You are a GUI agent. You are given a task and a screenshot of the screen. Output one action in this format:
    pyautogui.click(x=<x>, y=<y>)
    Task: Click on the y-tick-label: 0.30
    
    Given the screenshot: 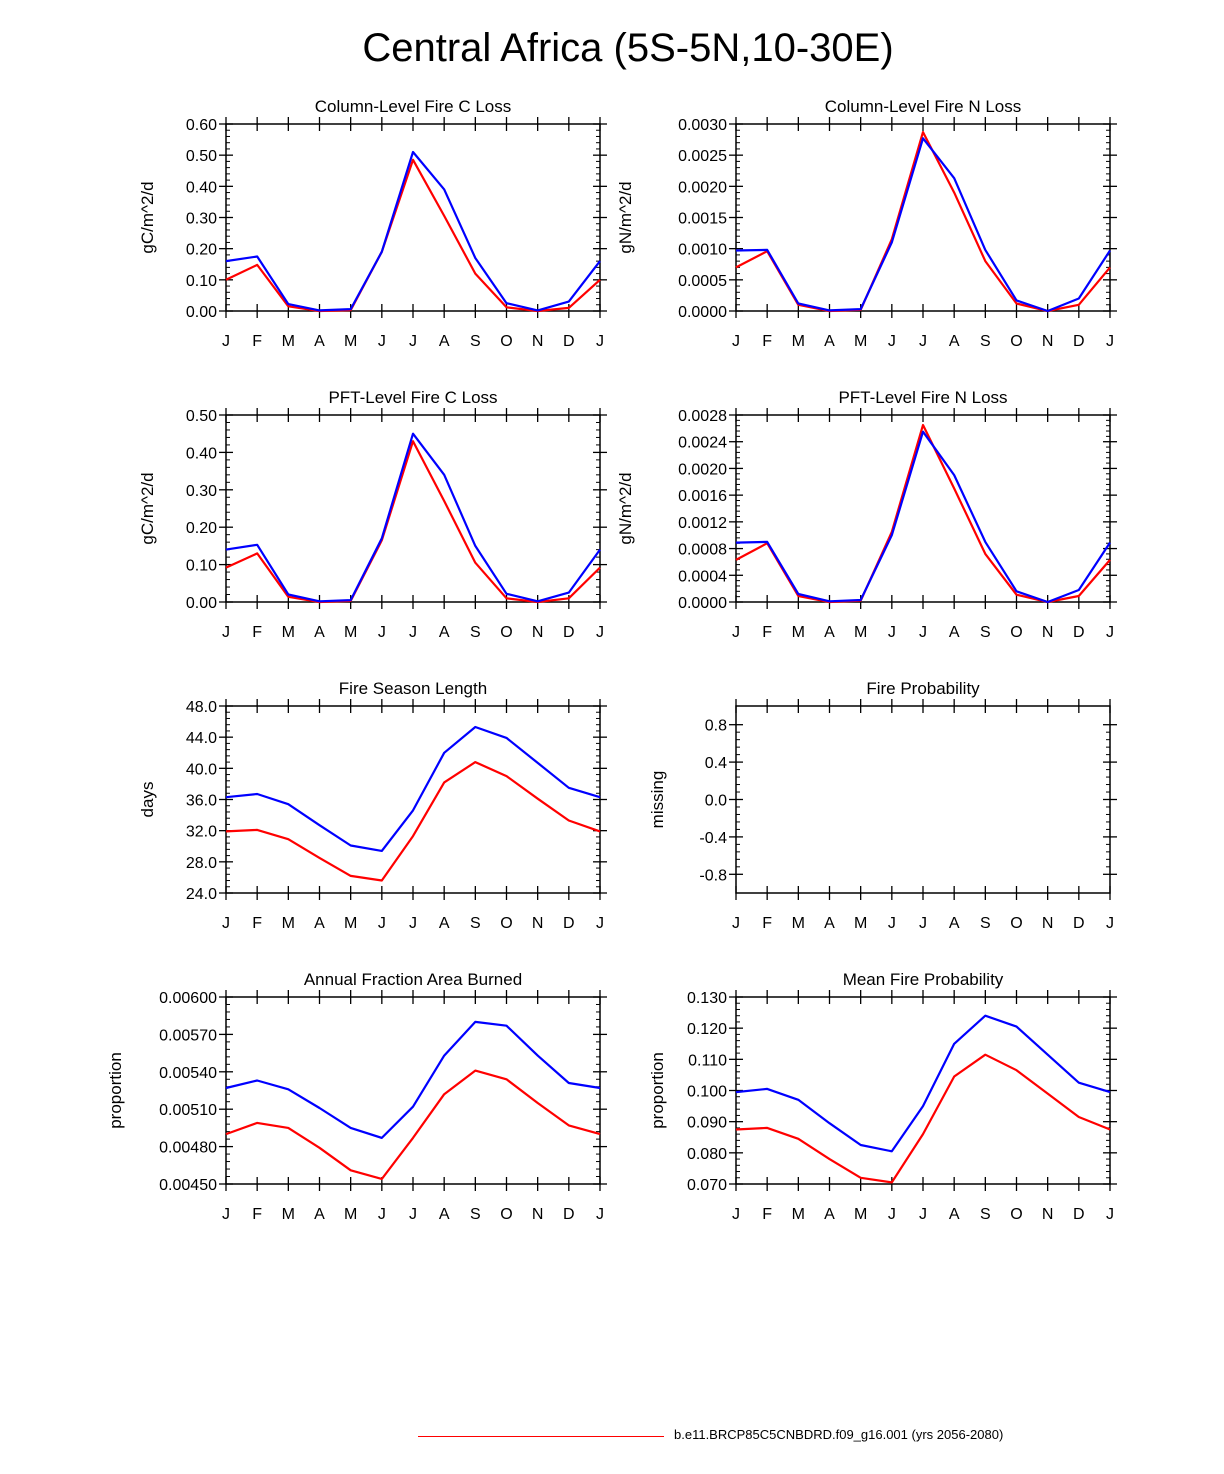 What is the action you would take?
    pyautogui.click(x=201, y=491)
    